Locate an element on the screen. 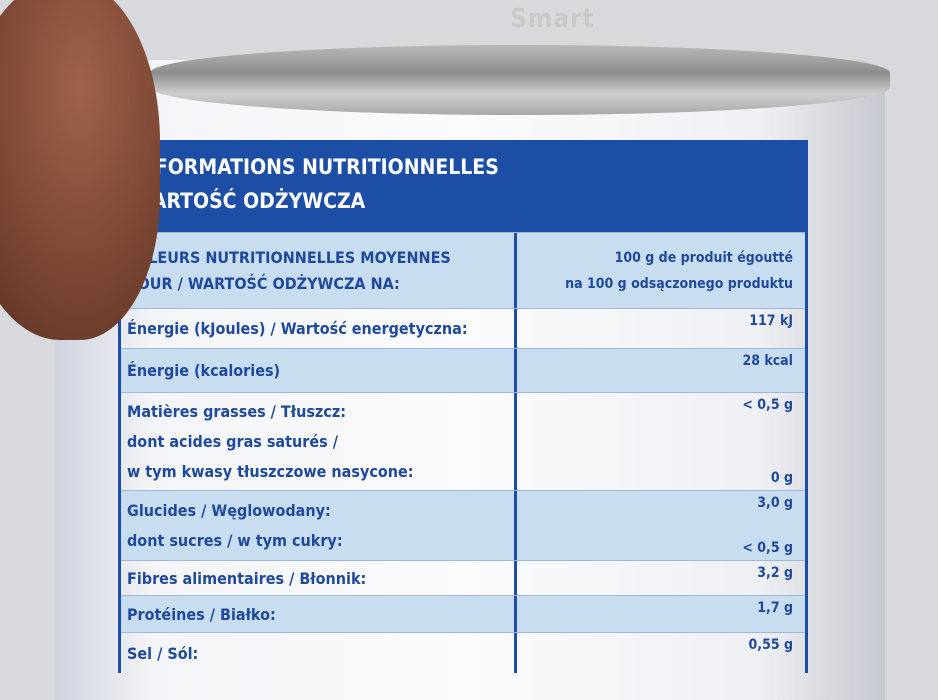  value-text: 28 kcal is located at coordinates (767, 361).